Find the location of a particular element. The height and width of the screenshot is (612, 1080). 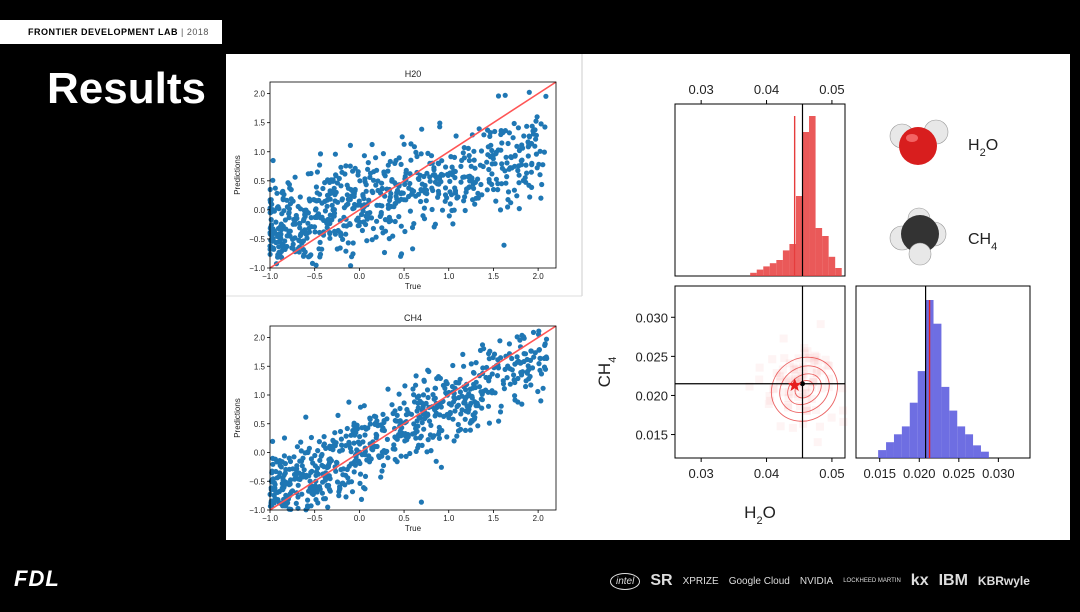

x-tick-label: 0.5 is located at coordinates (405, 276).